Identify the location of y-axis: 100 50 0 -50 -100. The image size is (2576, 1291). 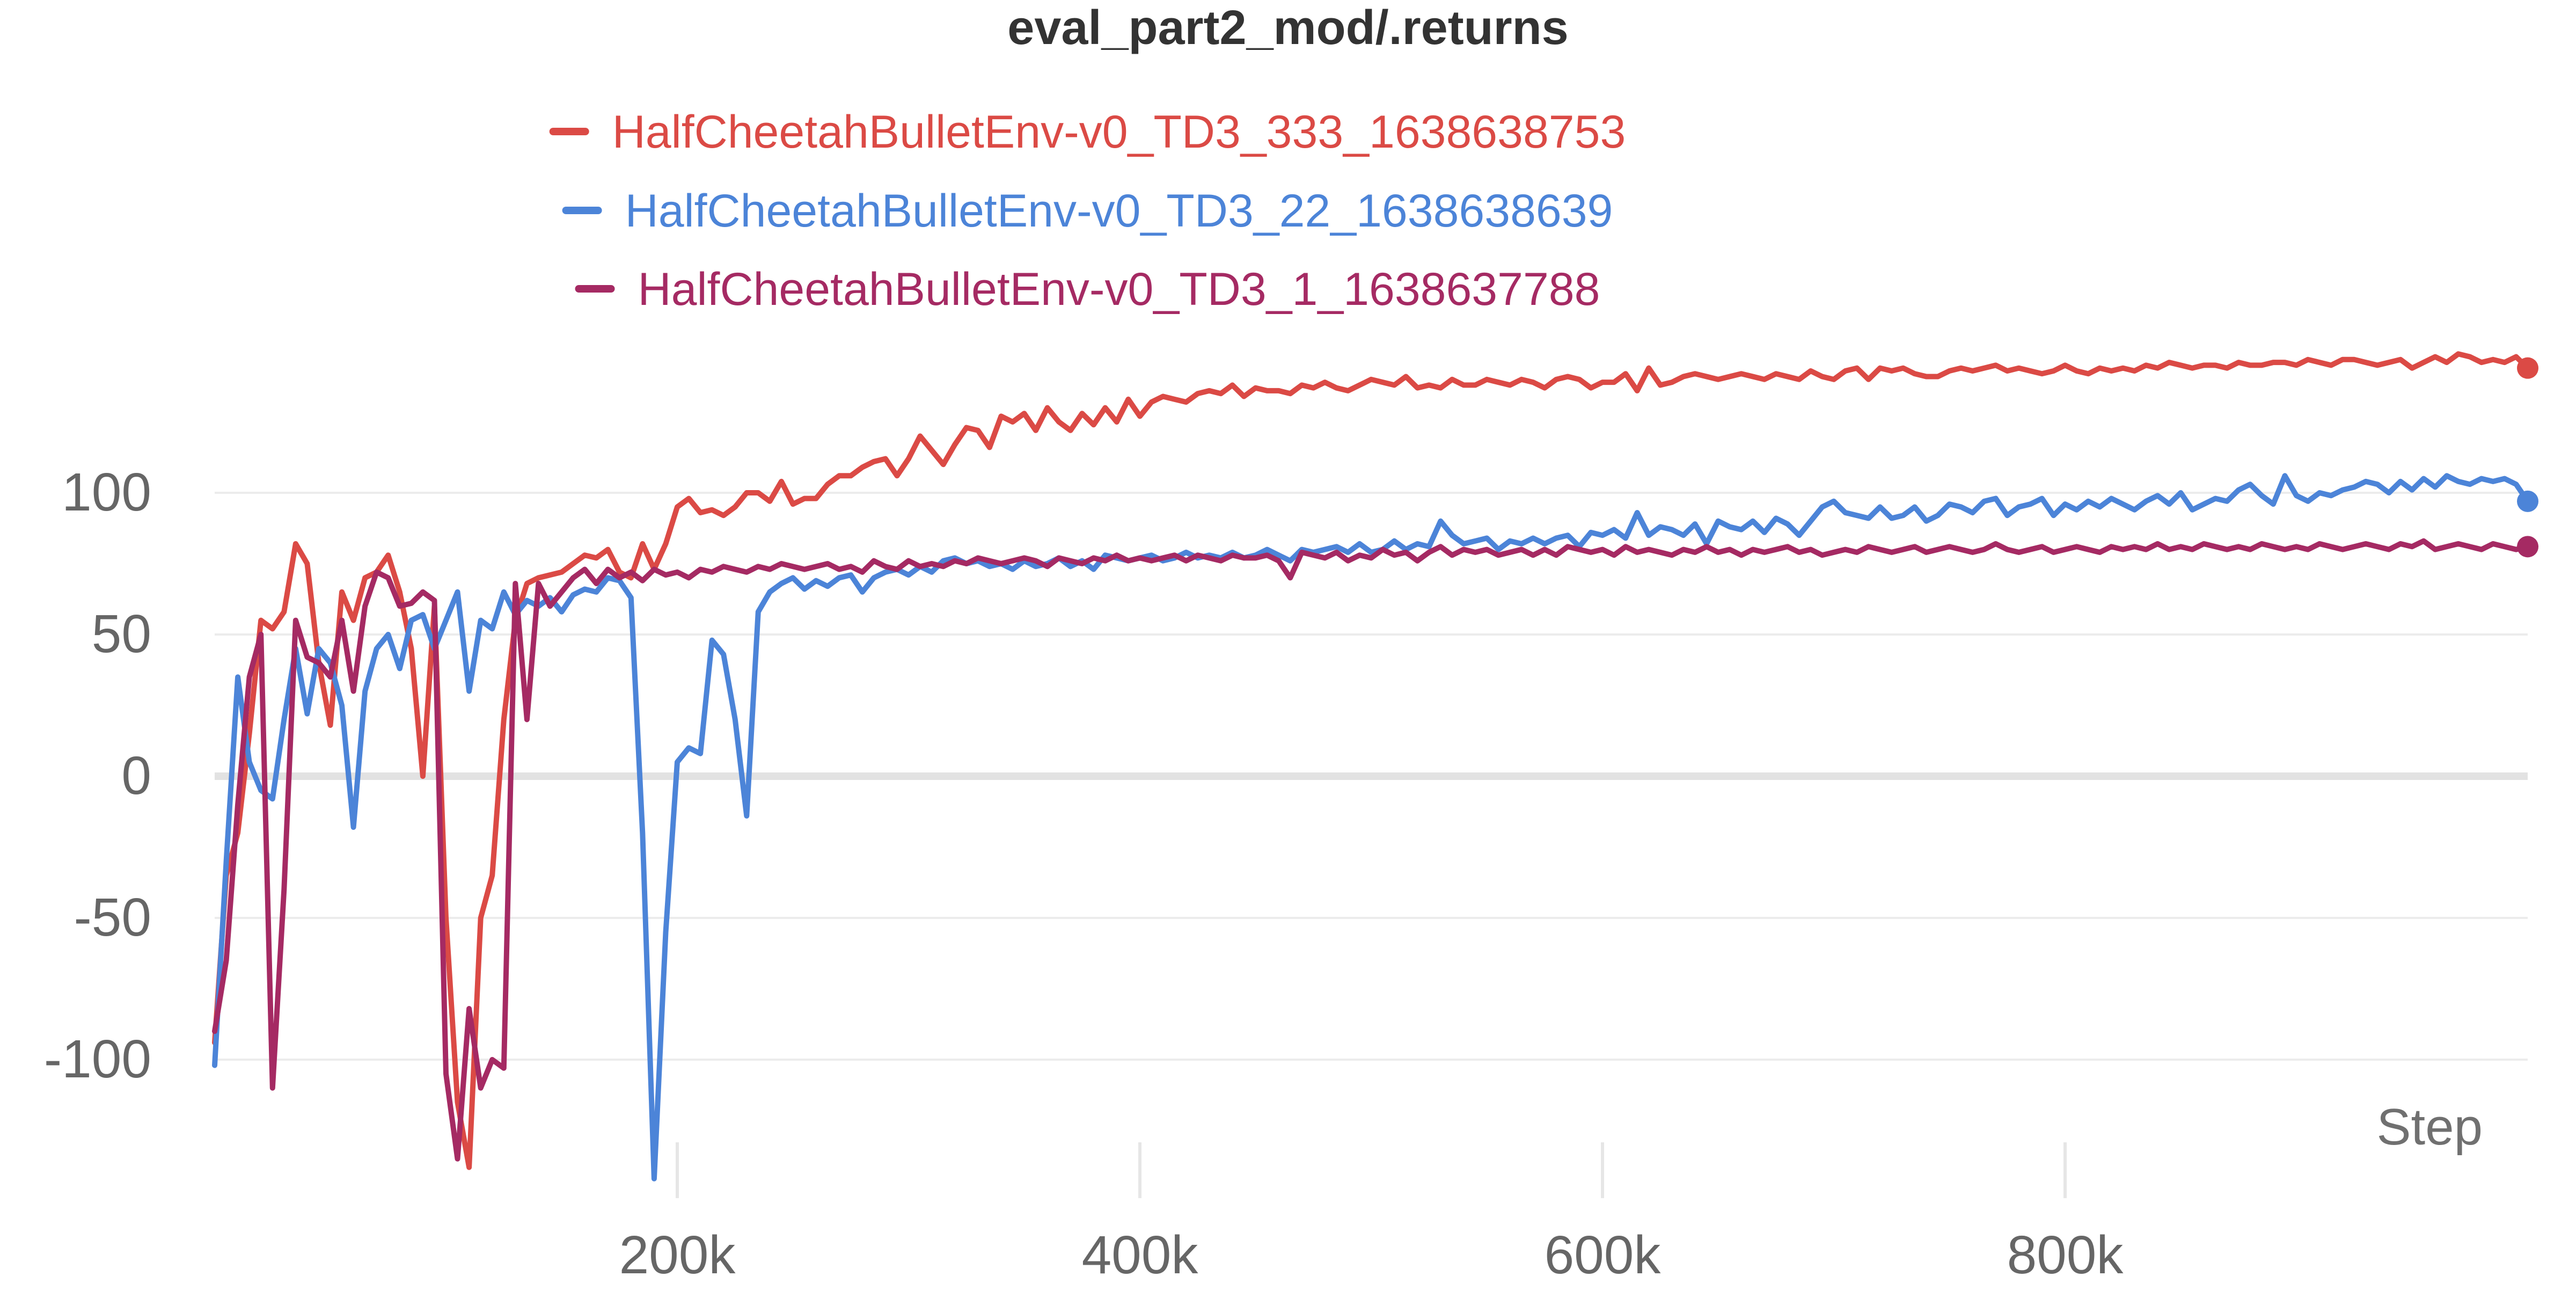
(97, 775).